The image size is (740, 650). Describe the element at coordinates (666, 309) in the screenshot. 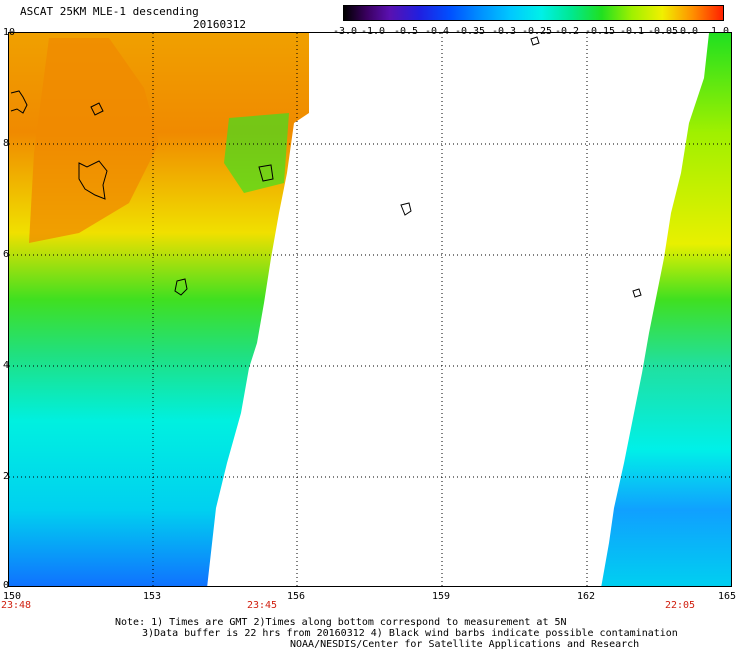

I see `right-data-swath` at that location.